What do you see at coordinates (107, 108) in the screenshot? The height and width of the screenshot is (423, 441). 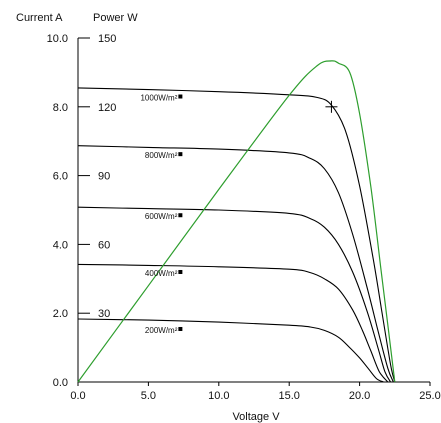 I see `y2-tick-label: 120` at bounding box center [107, 108].